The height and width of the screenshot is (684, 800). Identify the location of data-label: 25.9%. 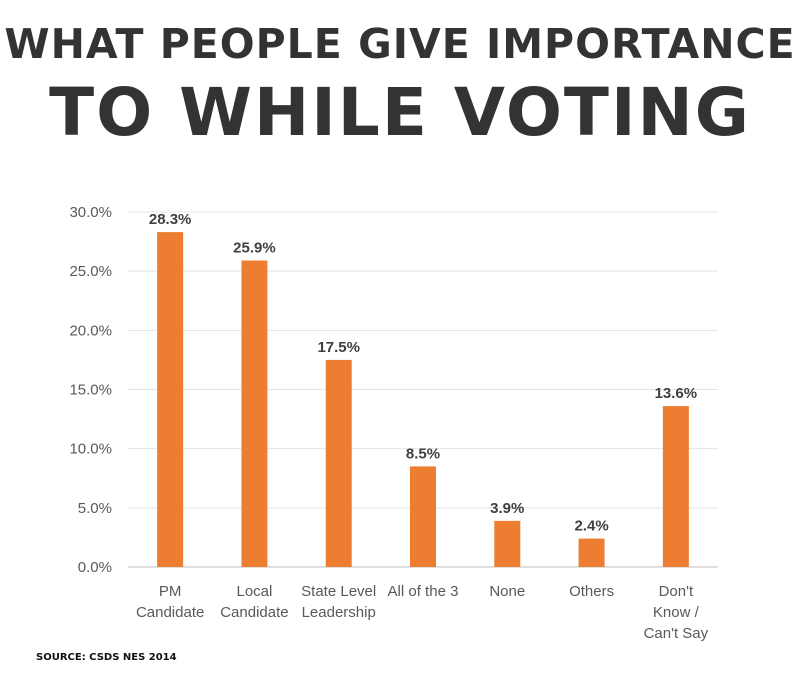
(254, 248).